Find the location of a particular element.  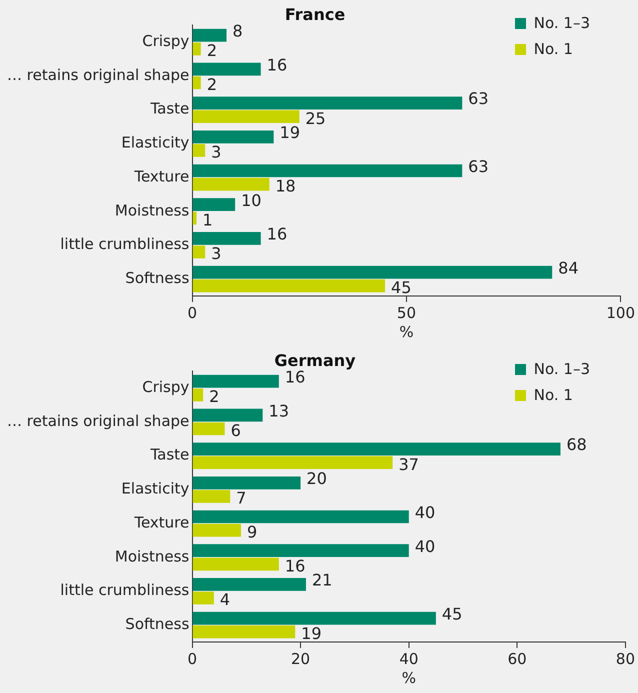

chart-title: France is located at coordinates (315, 14).